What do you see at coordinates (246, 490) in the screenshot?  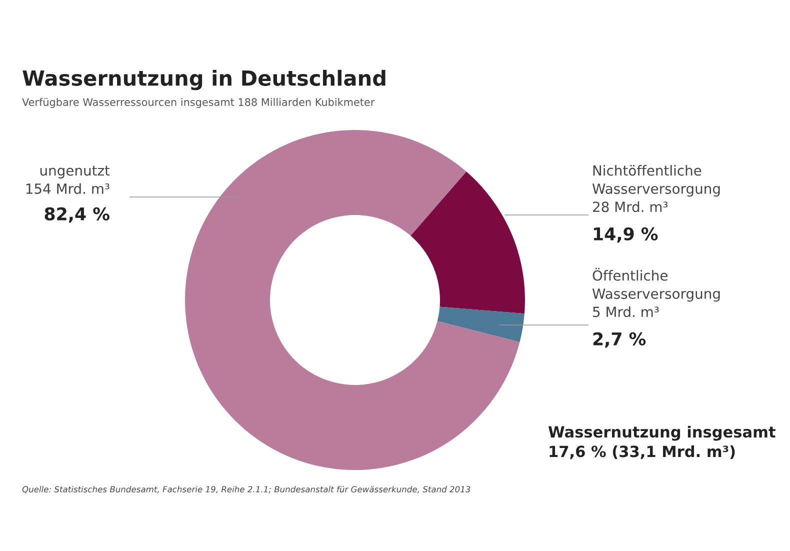 I see `source-note: Quelle: Statistisches Bundesamt, Fachserie 19, Reihe 2.1.1; Bundesanstalt für Gewässerkunde, Stand 2013` at bounding box center [246, 490].